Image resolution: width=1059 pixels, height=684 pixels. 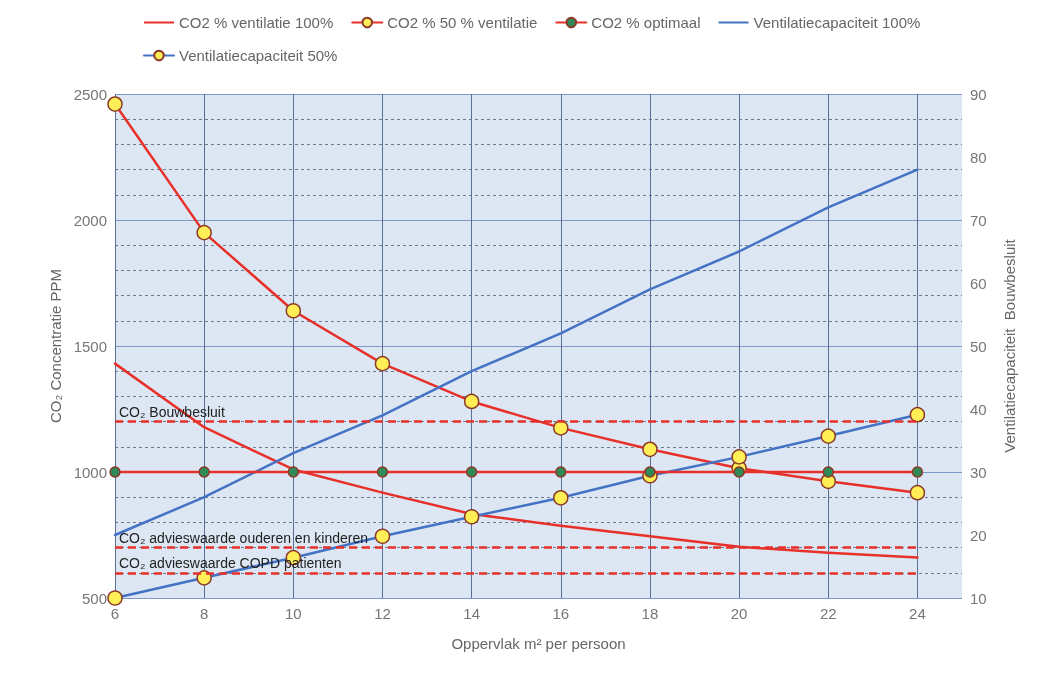 What do you see at coordinates (837, 22) in the screenshot?
I see `legend-label: Ventilatiecapaciteit 100%` at bounding box center [837, 22].